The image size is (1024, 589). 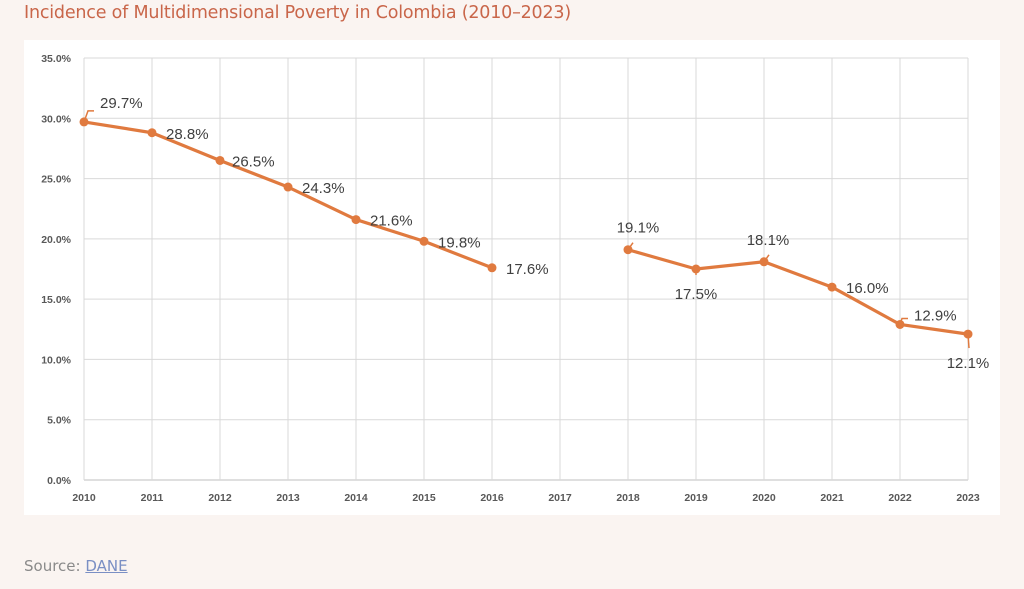 I want to click on source-note: Source: DANE, so click(x=76, y=566).